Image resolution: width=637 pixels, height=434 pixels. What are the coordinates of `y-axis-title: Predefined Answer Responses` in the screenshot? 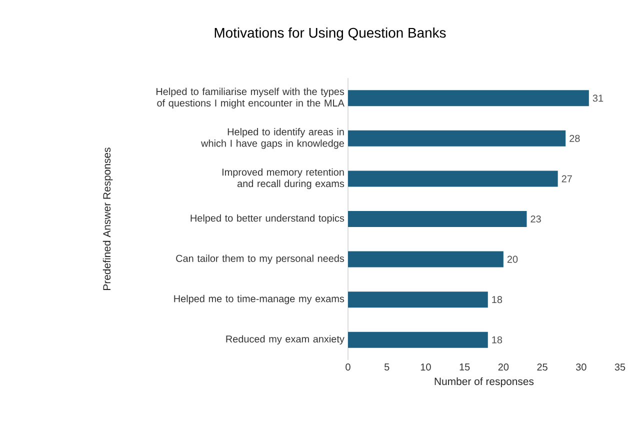 It's located at (107, 219).